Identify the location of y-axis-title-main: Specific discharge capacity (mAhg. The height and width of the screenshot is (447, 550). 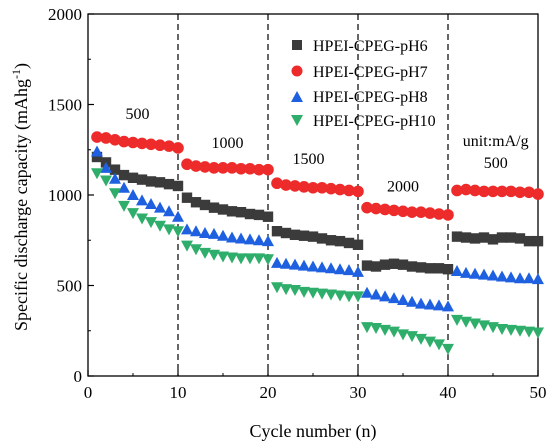
(21, 205).